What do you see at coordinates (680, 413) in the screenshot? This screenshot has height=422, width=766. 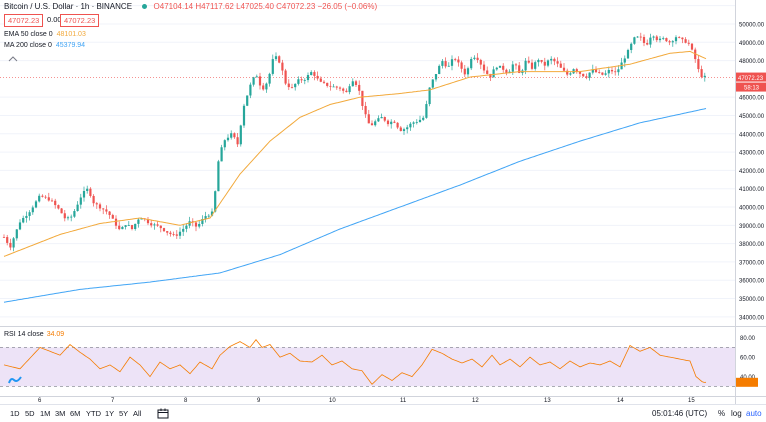 I see `utc-clock: 05:01:46 (UTC)` at bounding box center [680, 413].